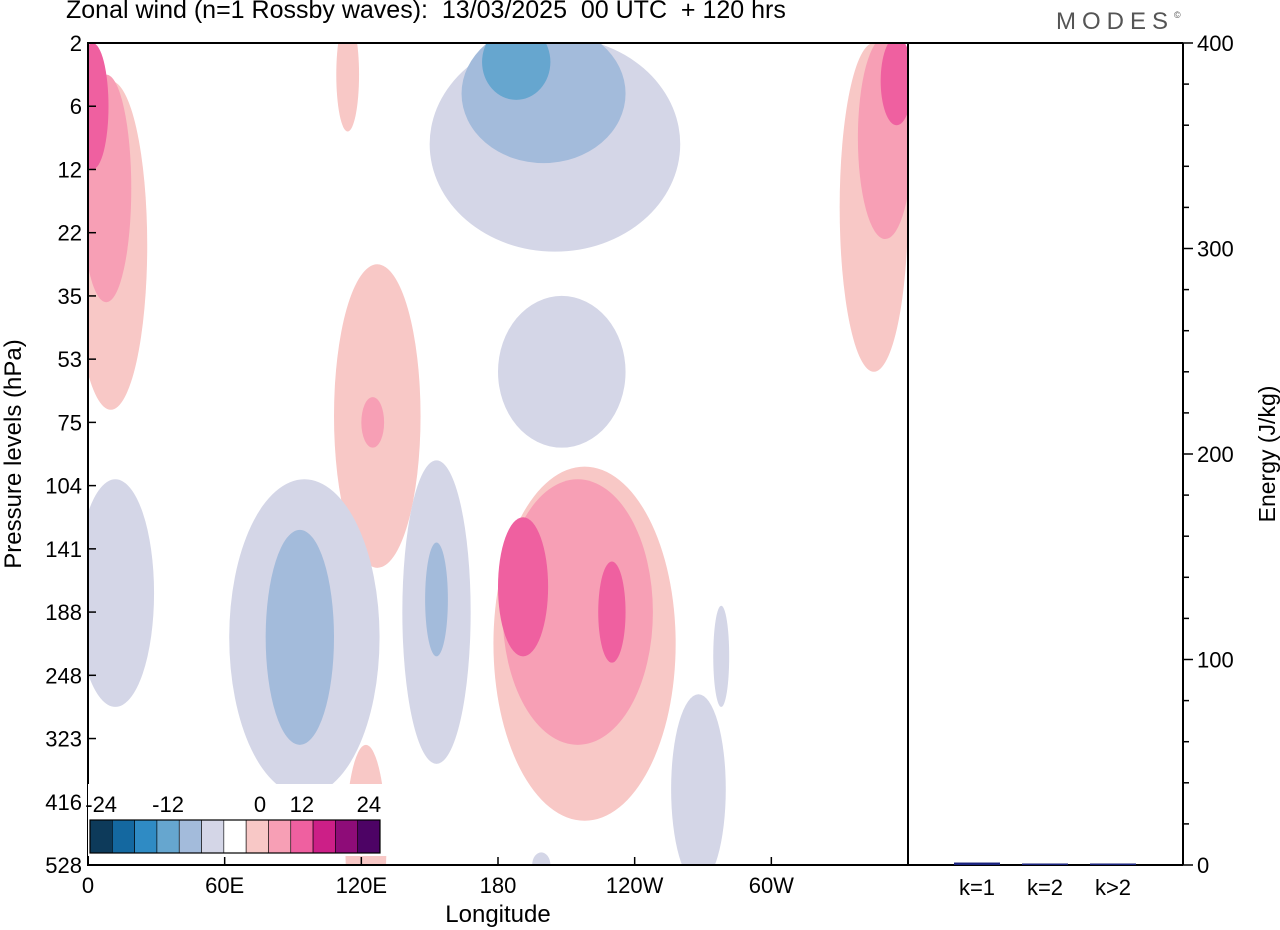 This screenshot has width=1280, height=930. What do you see at coordinates (1177, 15) in the screenshot?
I see `brand-mark: ©` at bounding box center [1177, 15].